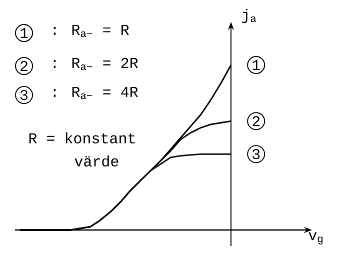  I want to click on annotation: : R$_{a~}$ = 4R, so click(96, 93).